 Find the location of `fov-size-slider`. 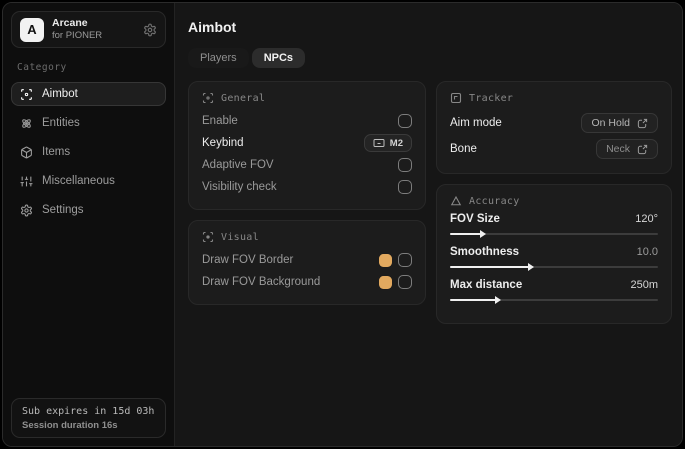

fov-size-slider is located at coordinates (554, 234).